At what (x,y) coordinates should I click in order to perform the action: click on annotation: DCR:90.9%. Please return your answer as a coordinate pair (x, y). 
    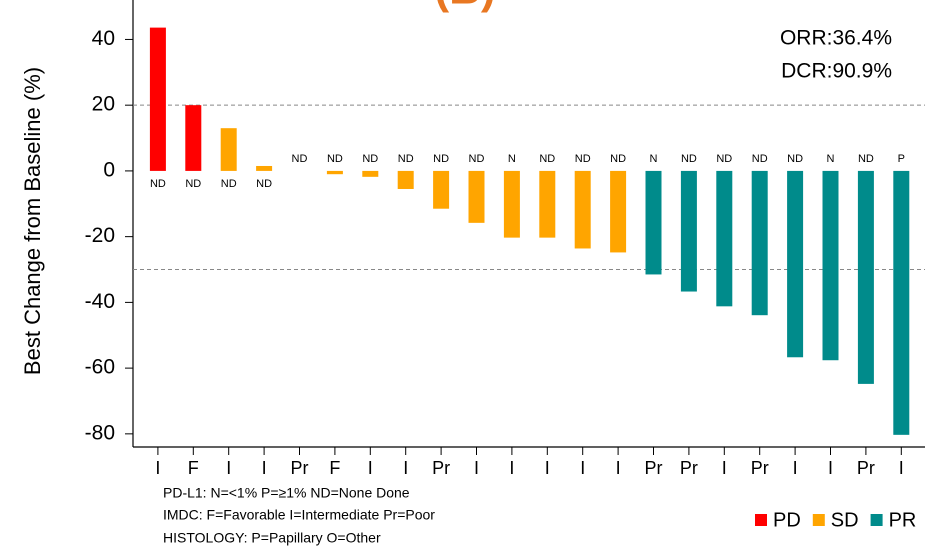
    Looking at the image, I should click on (836, 71).